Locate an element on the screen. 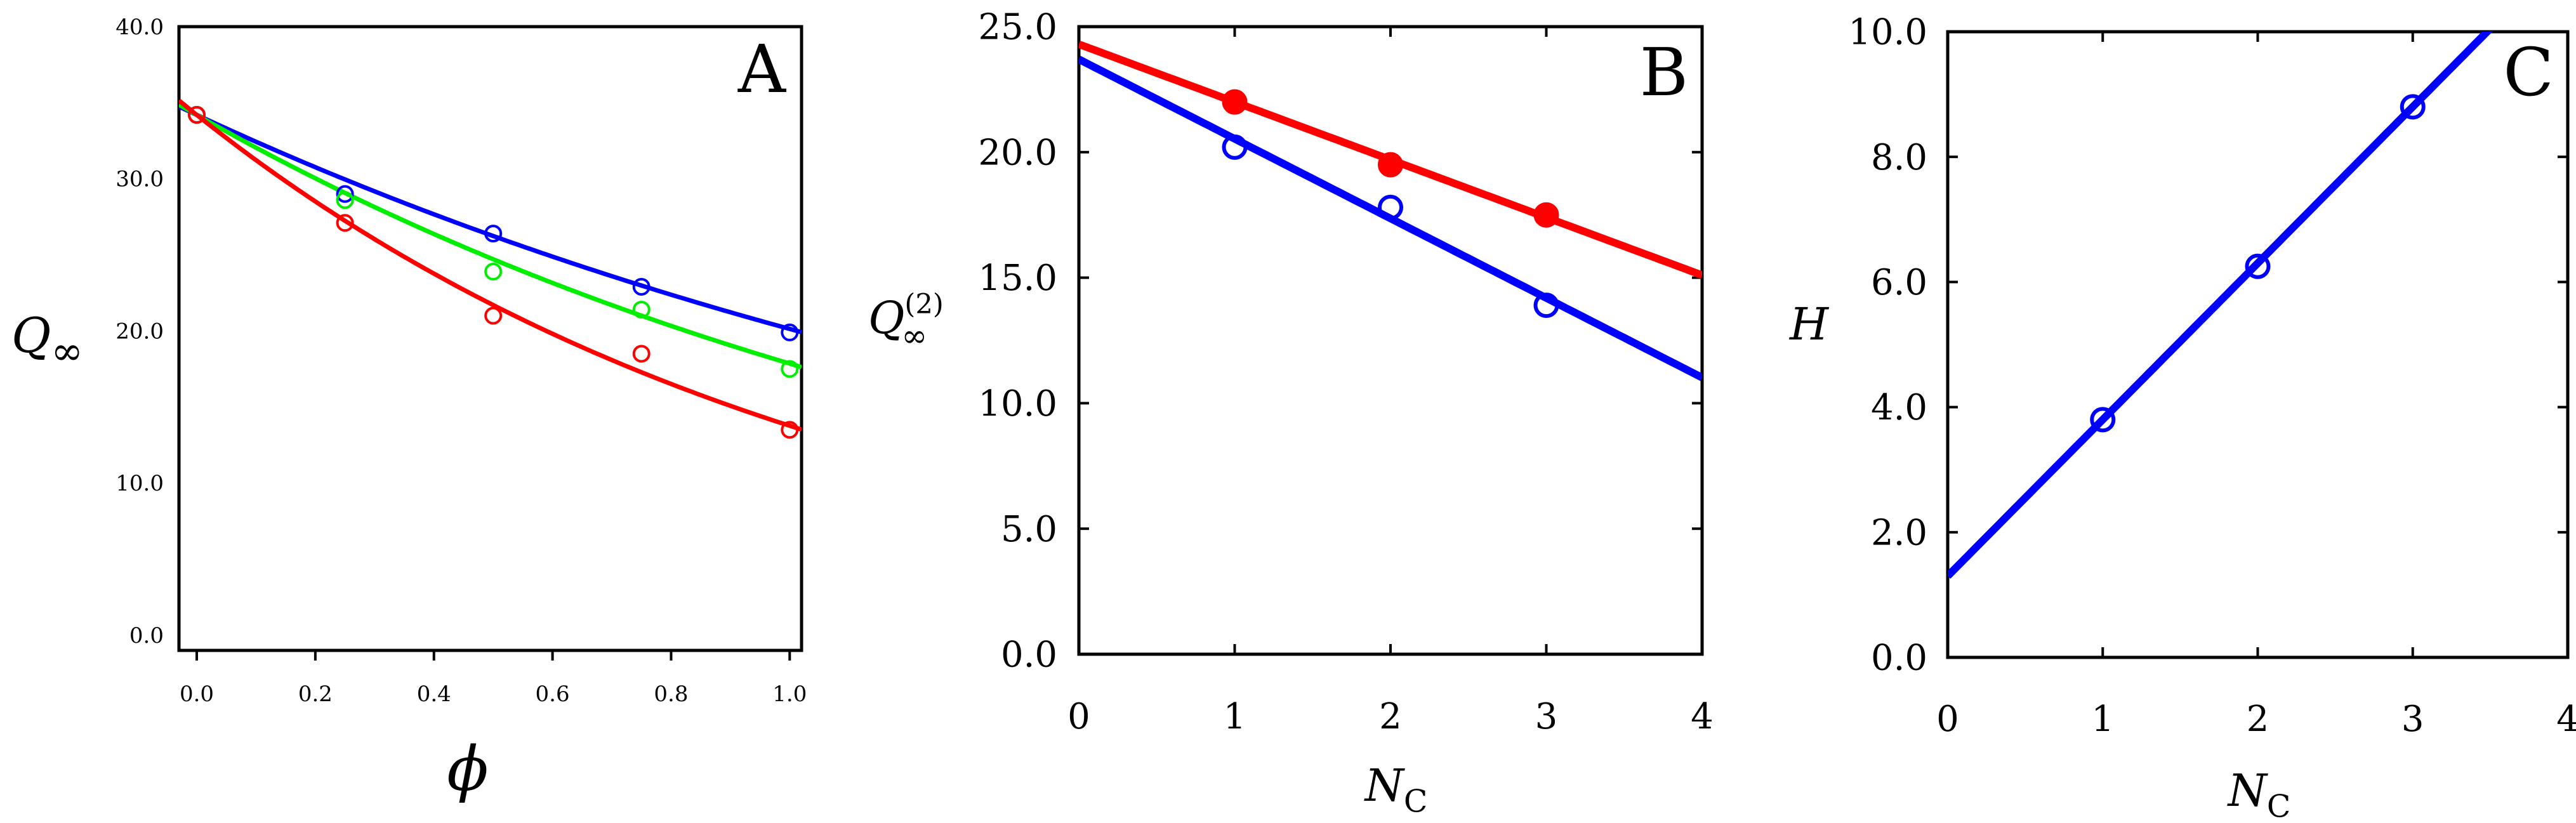  panel-letter: B is located at coordinates (1664, 72).